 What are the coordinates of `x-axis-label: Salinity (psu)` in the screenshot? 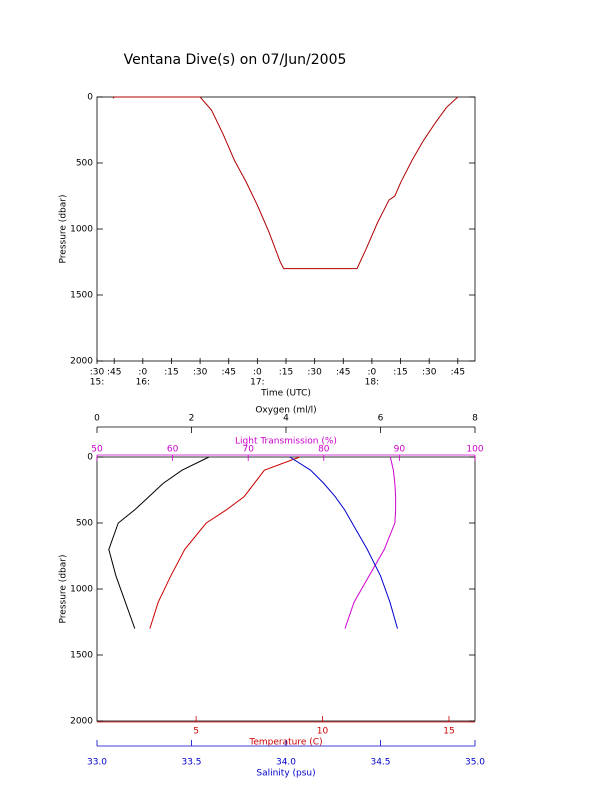 It's located at (285, 774).